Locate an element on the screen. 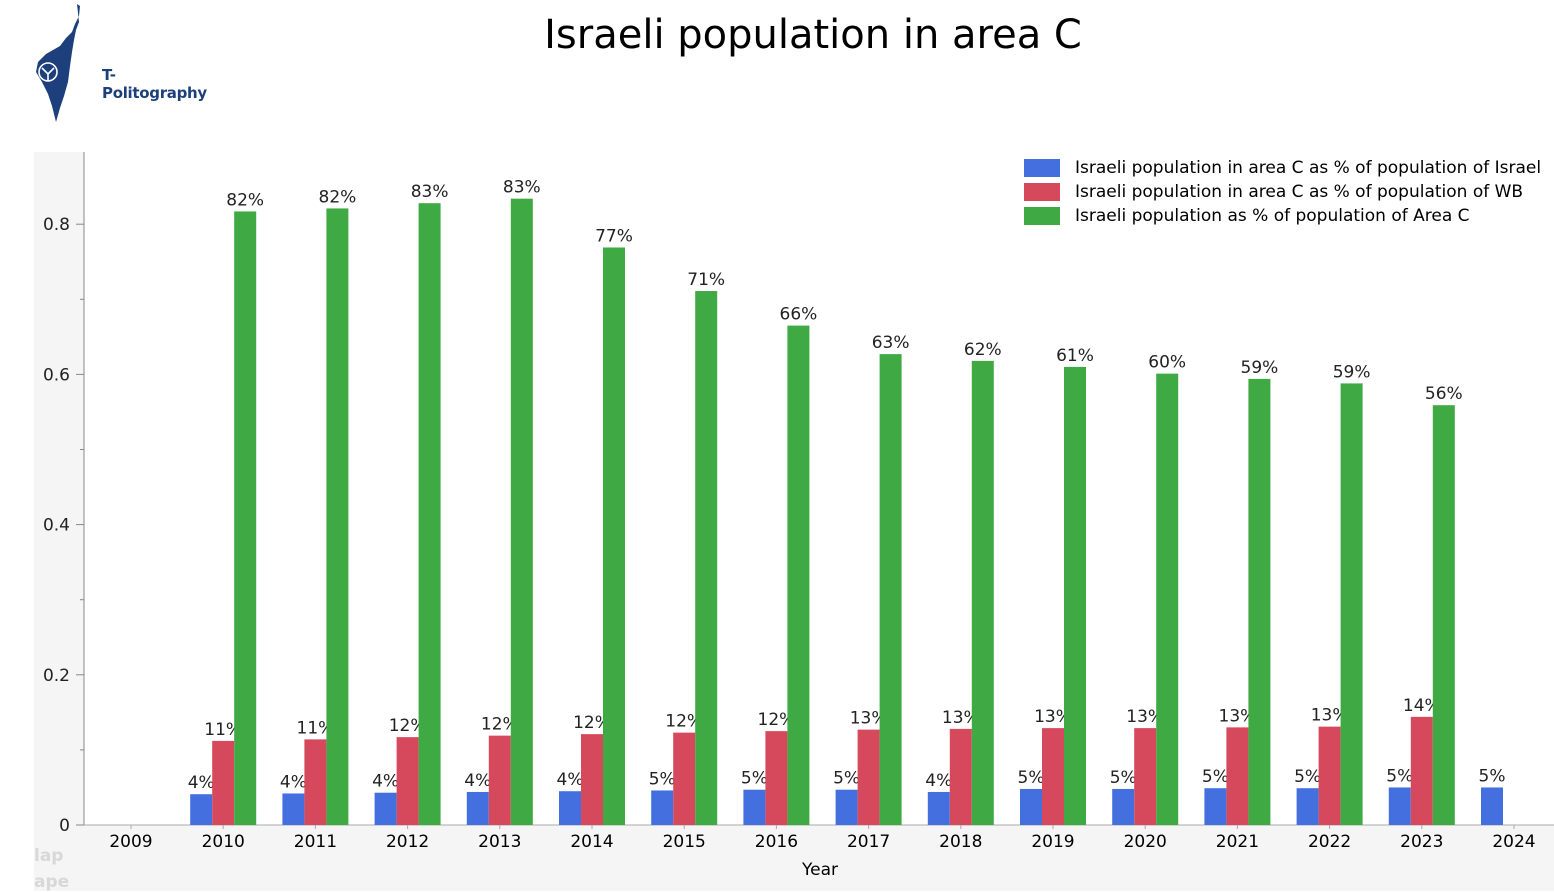 The height and width of the screenshot is (892, 1554). watermark-text: lap is located at coordinates (49, 856).